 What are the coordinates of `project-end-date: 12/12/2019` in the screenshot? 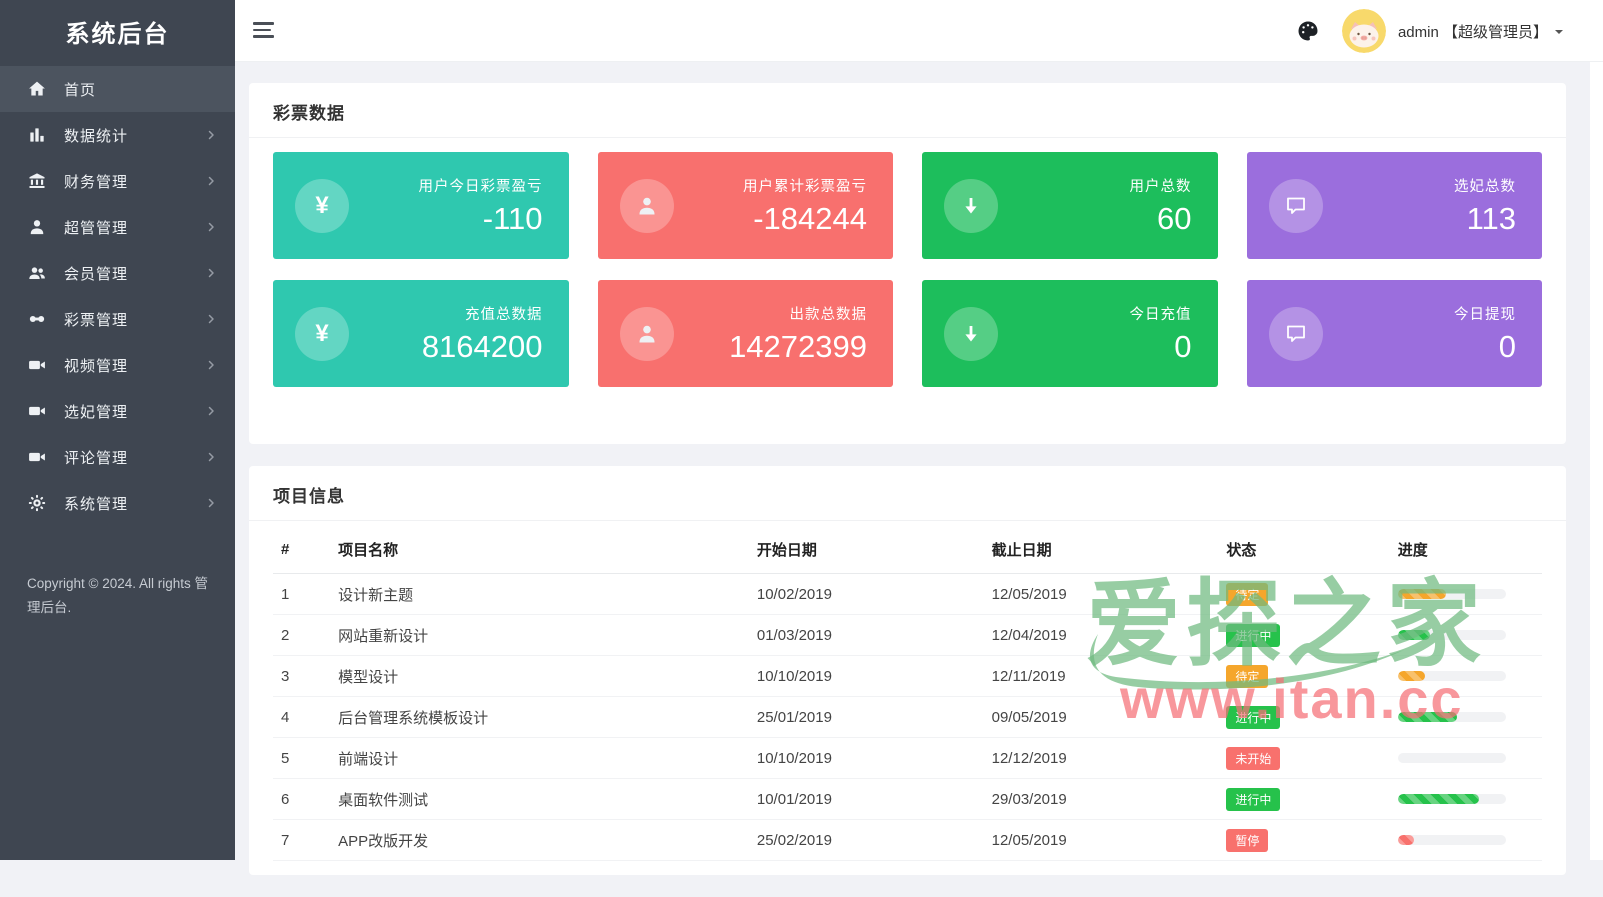 It's located at (1101, 758).